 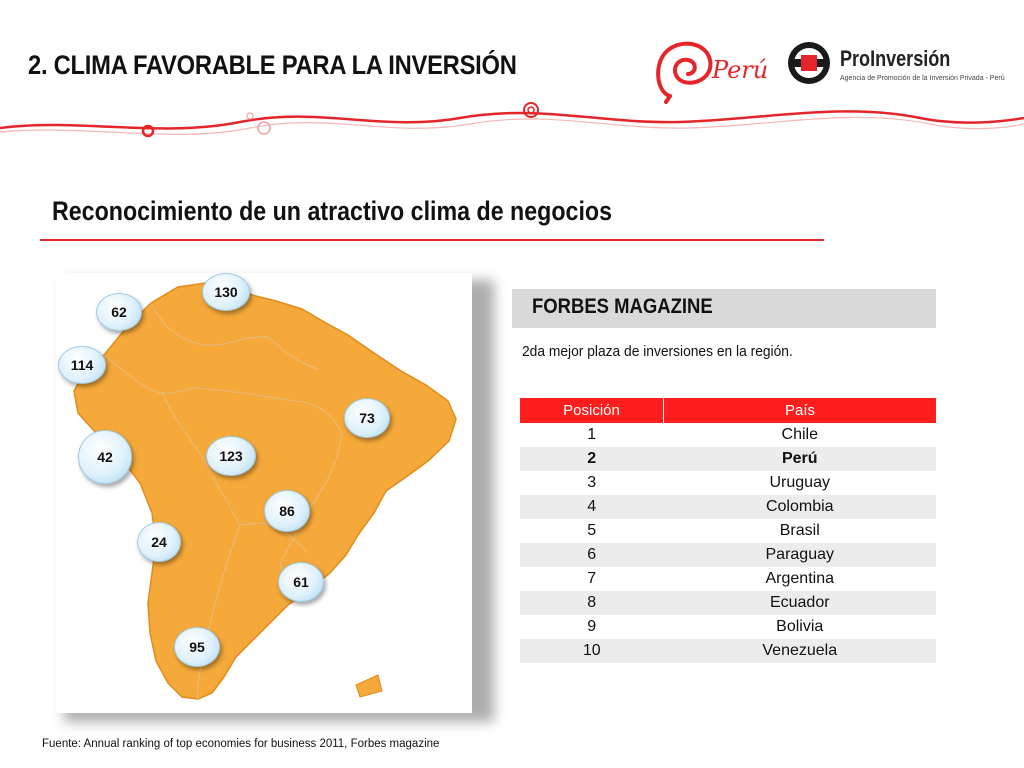 What do you see at coordinates (119, 312) in the screenshot?
I see `map-bubble-colombia: 62` at bounding box center [119, 312].